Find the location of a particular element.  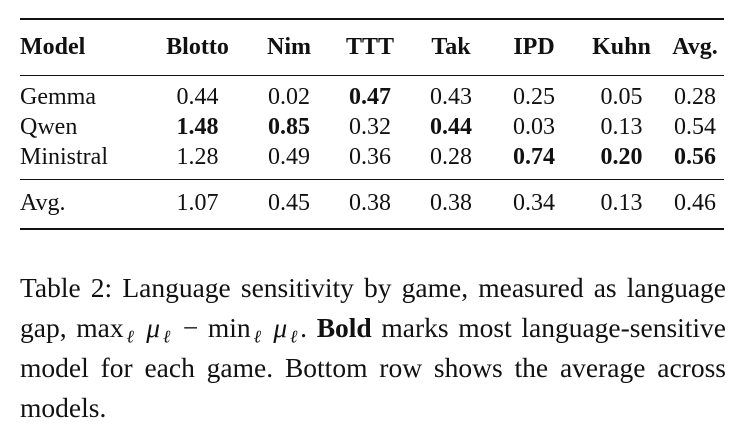

average-value-cell: 0.34 is located at coordinates (534, 204).